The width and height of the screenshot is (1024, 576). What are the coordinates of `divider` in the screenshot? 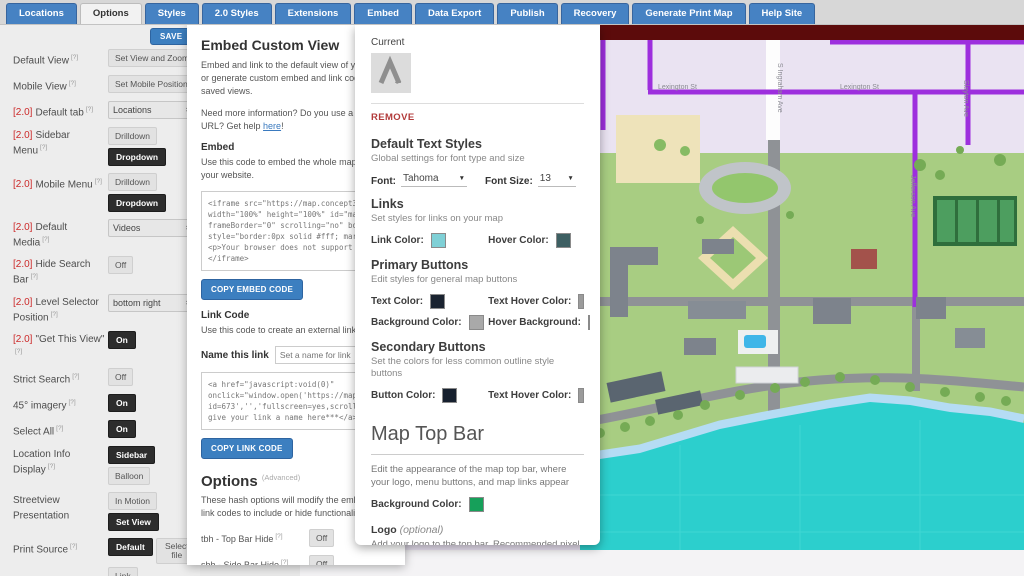 It's located at (477, 103).